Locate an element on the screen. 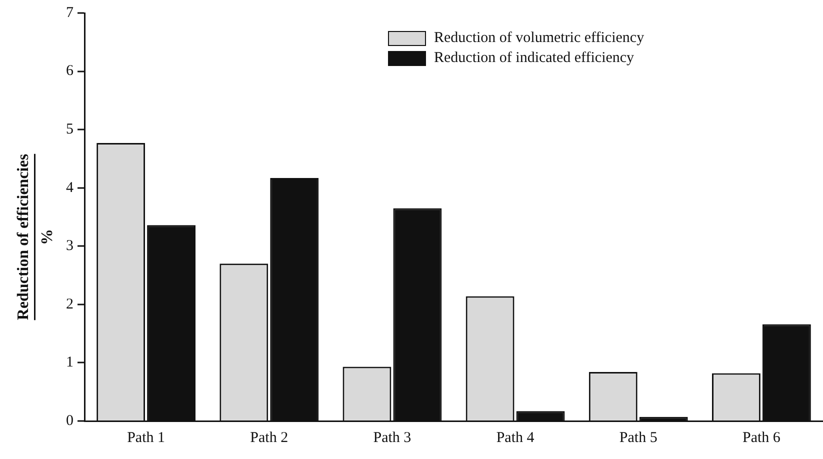 The height and width of the screenshot is (459, 823). x-tick-label: Path 6 is located at coordinates (761, 438).